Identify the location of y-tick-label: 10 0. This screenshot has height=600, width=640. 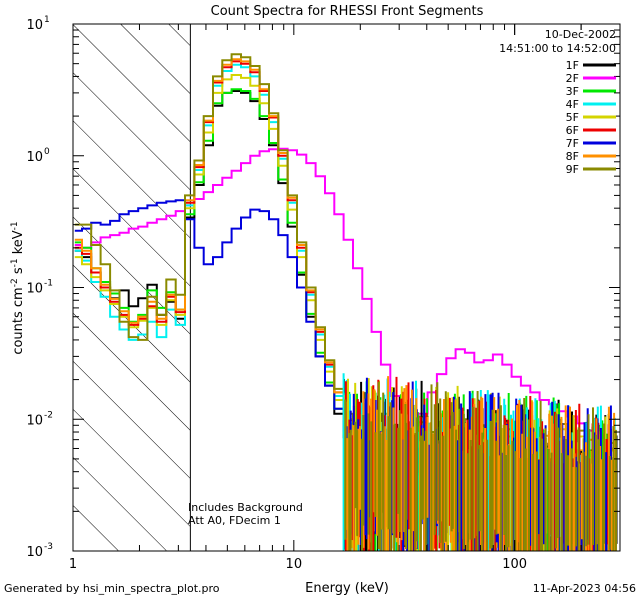
(38, 156).